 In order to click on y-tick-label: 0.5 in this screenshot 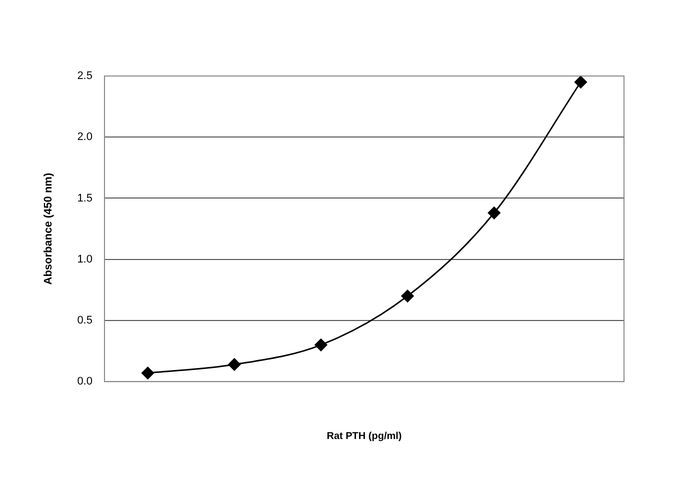, I will do `click(84, 320)`.